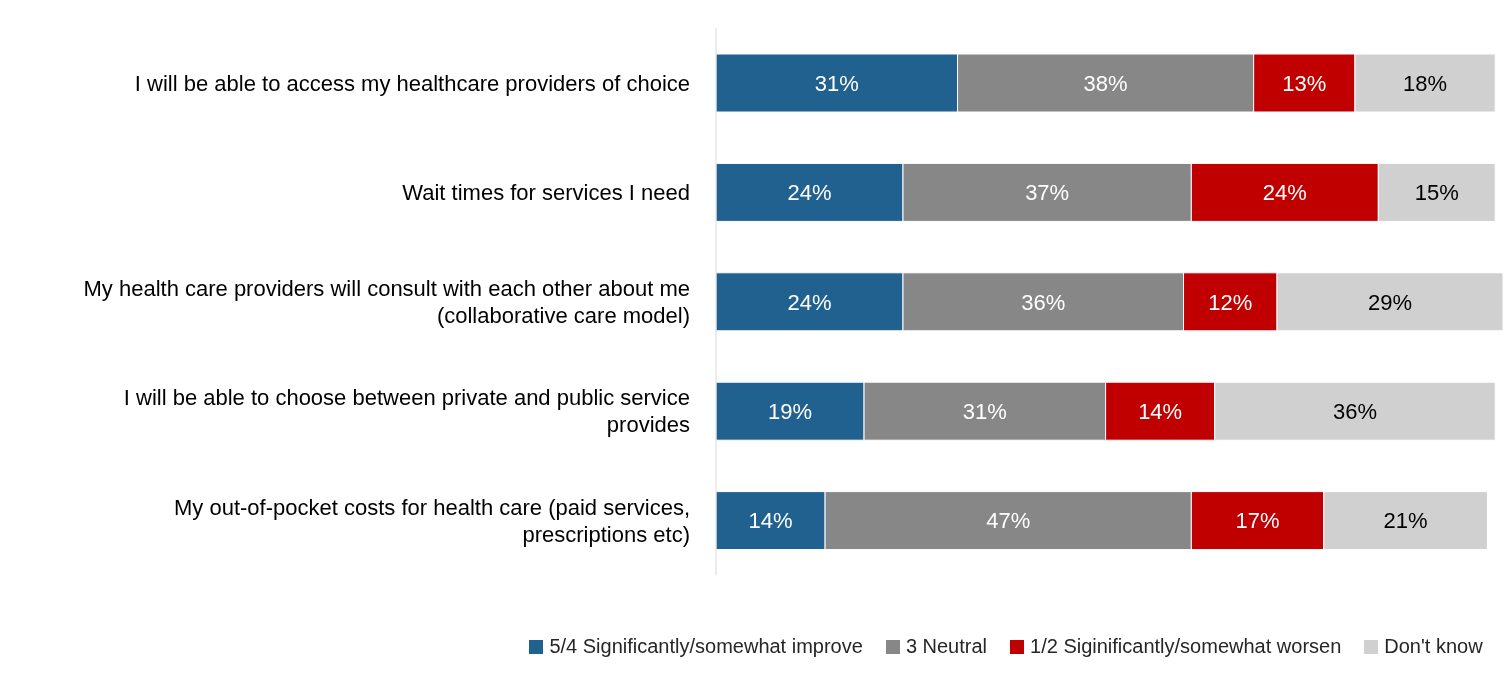  What do you see at coordinates (1433, 646) in the screenshot?
I see `legend-label: Don't know` at bounding box center [1433, 646].